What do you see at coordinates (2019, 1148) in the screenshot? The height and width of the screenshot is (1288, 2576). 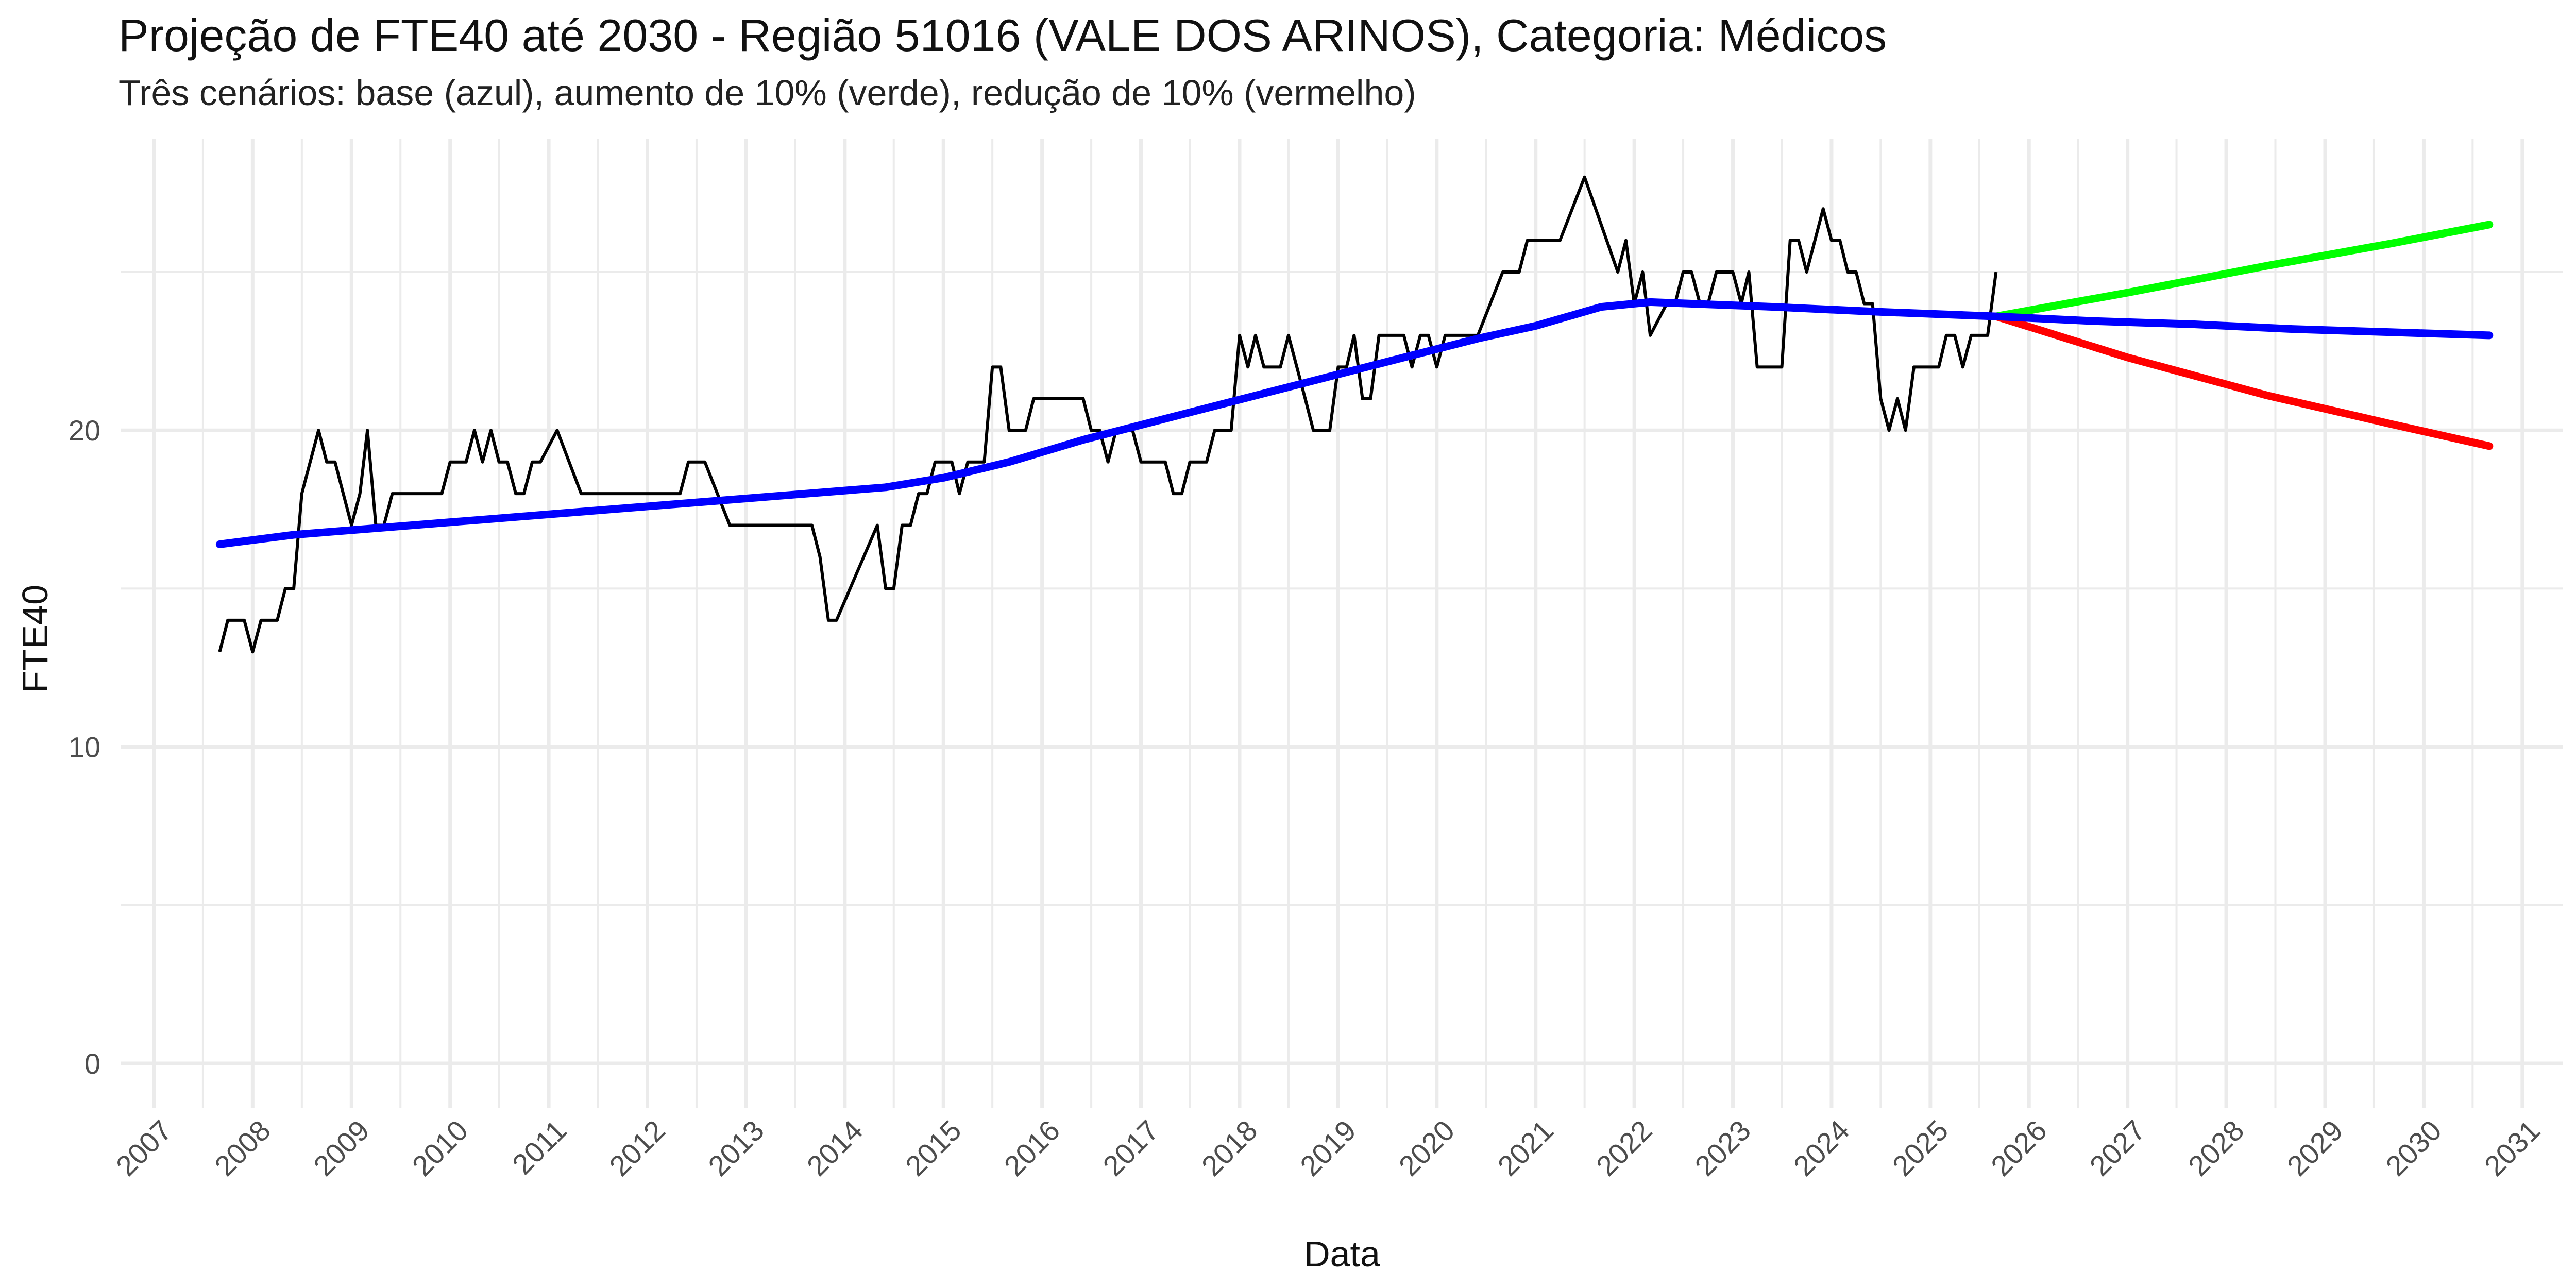 I see `x-tick-label: 2026` at bounding box center [2019, 1148].